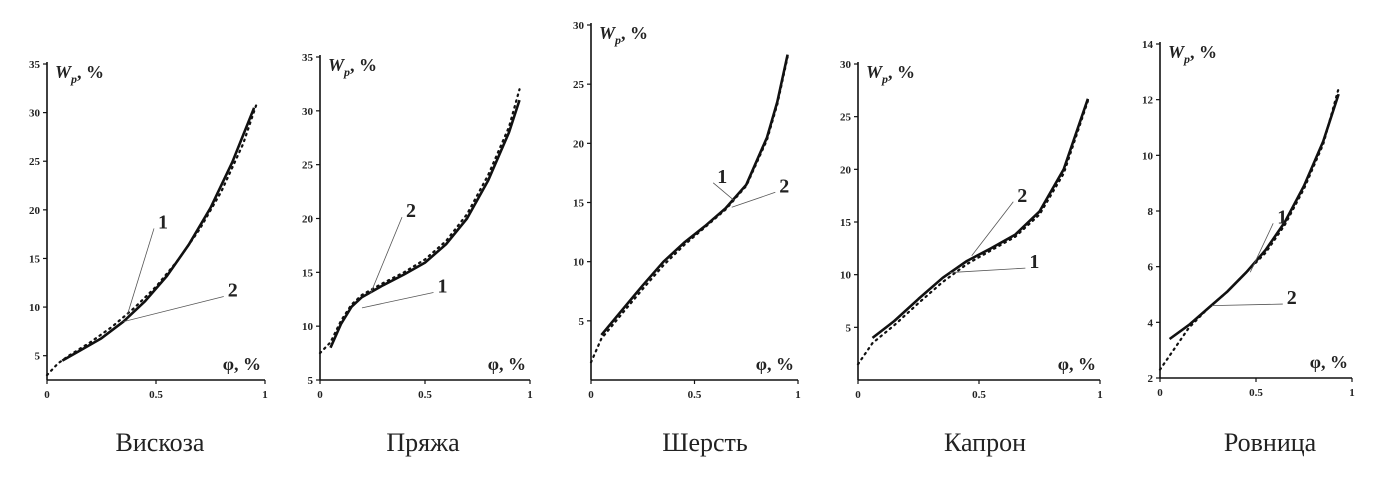 Image resolution: width=1389 pixels, height=482 pixels. What do you see at coordinates (352, 67) in the screenshot?
I see `chart-2-y-axis-title: Wр, %` at bounding box center [352, 67].